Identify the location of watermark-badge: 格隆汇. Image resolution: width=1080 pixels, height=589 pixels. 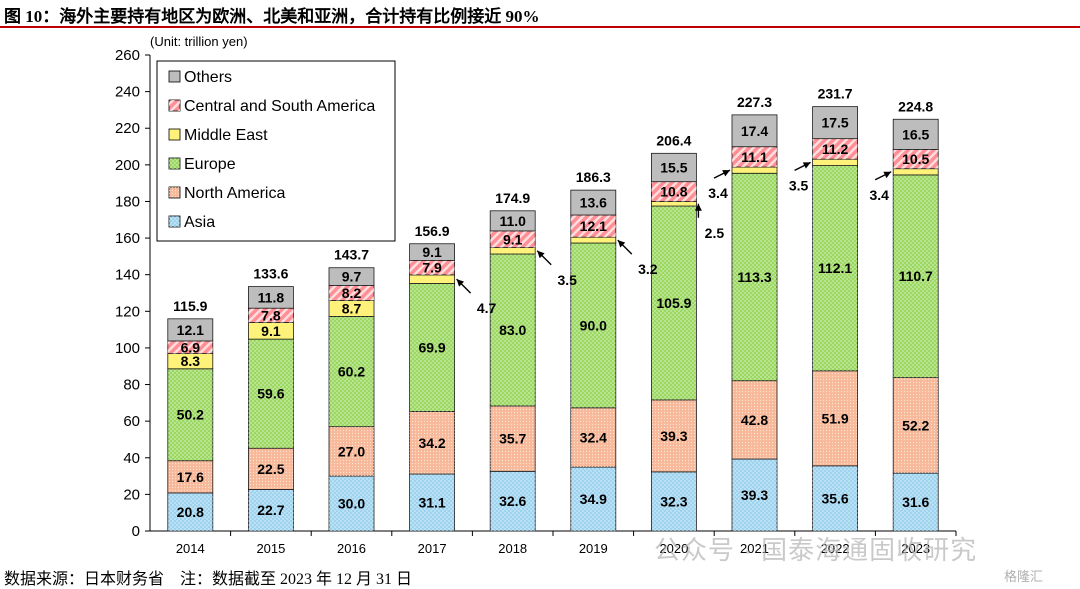
(1024, 576).